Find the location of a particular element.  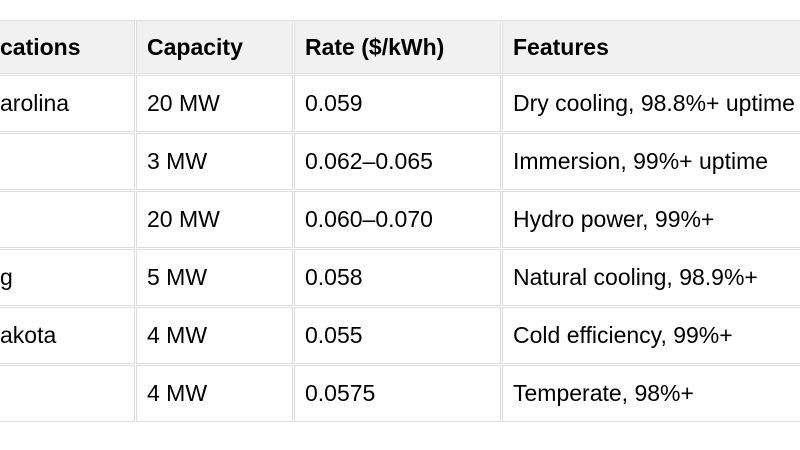

table-row: g 5 MW 0.058 Natural cooling, 98.9%+ is located at coordinates (400, 277).